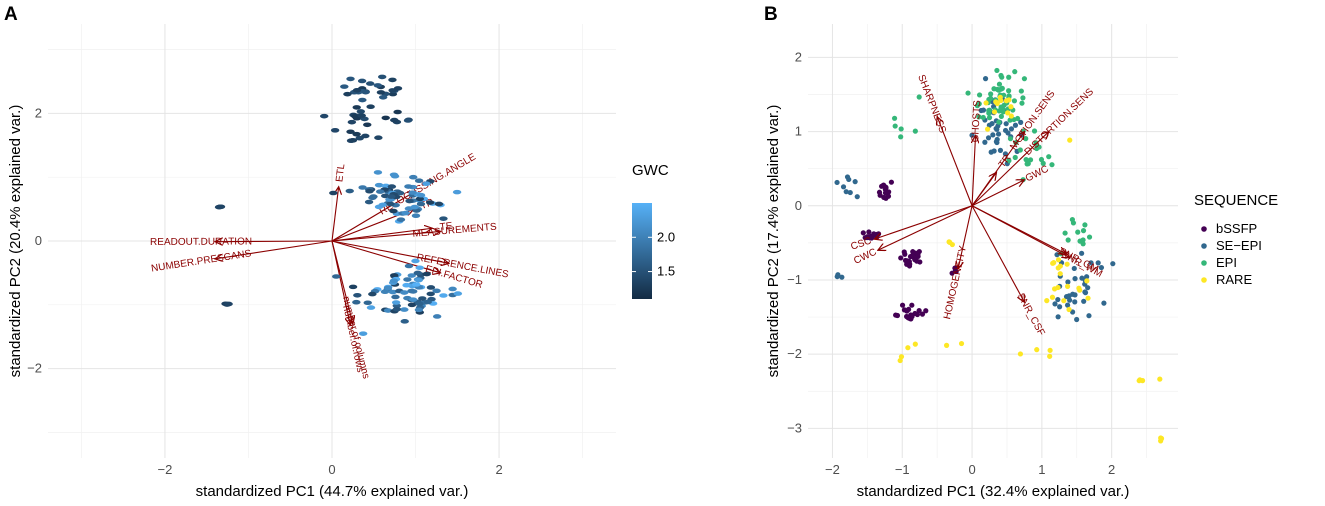  Describe the element at coordinates (976, 121) in the screenshot. I see `panel-b-loading-label: GHOSTS` at that location.